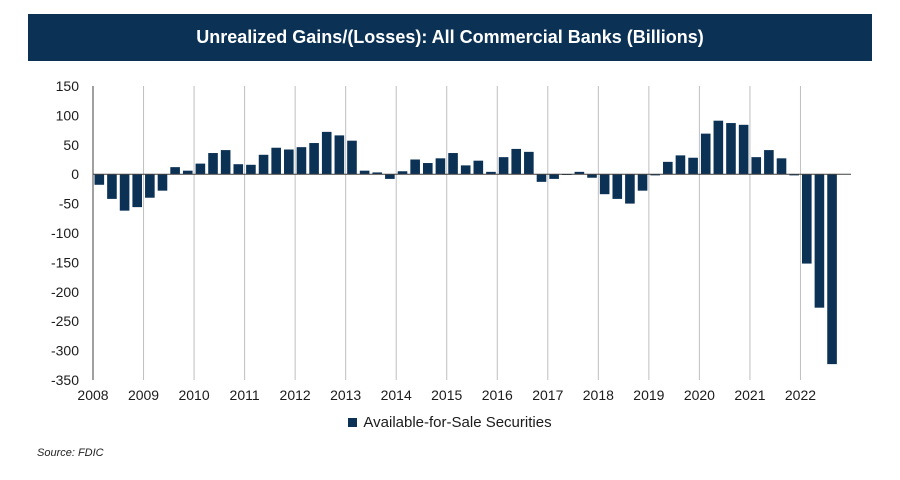 This screenshot has height=480, width=900. What do you see at coordinates (497, 395) in the screenshot?
I see `x-tick-label: 2016` at bounding box center [497, 395].